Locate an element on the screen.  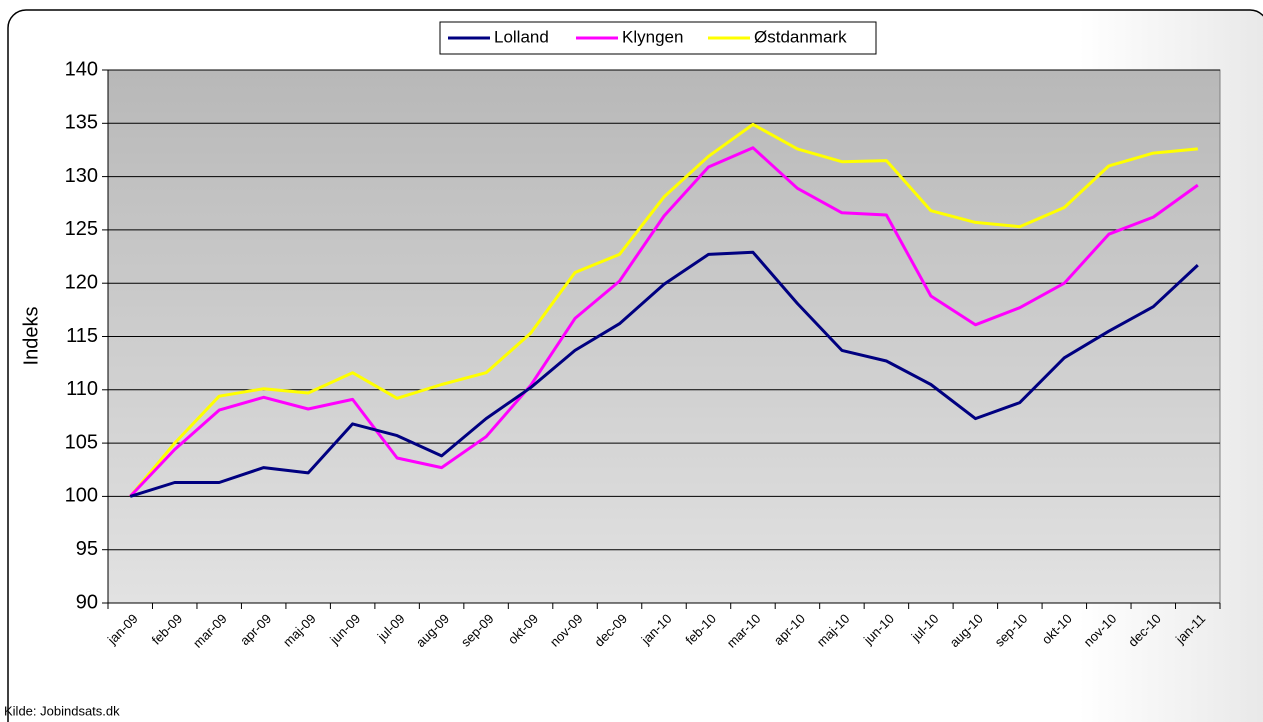
legend-label: Klyngen is located at coordinates (652, 36).